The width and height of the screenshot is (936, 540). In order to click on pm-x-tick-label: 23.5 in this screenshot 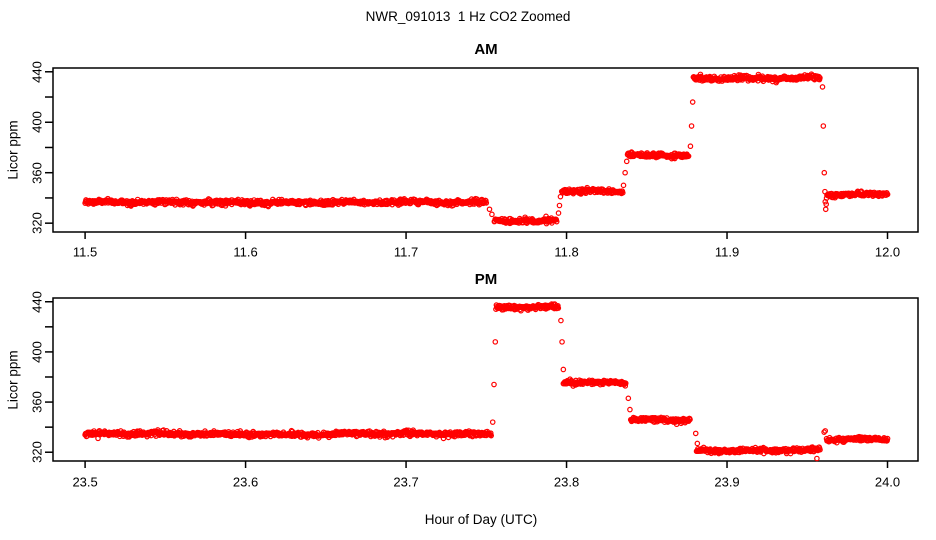, I will do `click(85, 482)`.